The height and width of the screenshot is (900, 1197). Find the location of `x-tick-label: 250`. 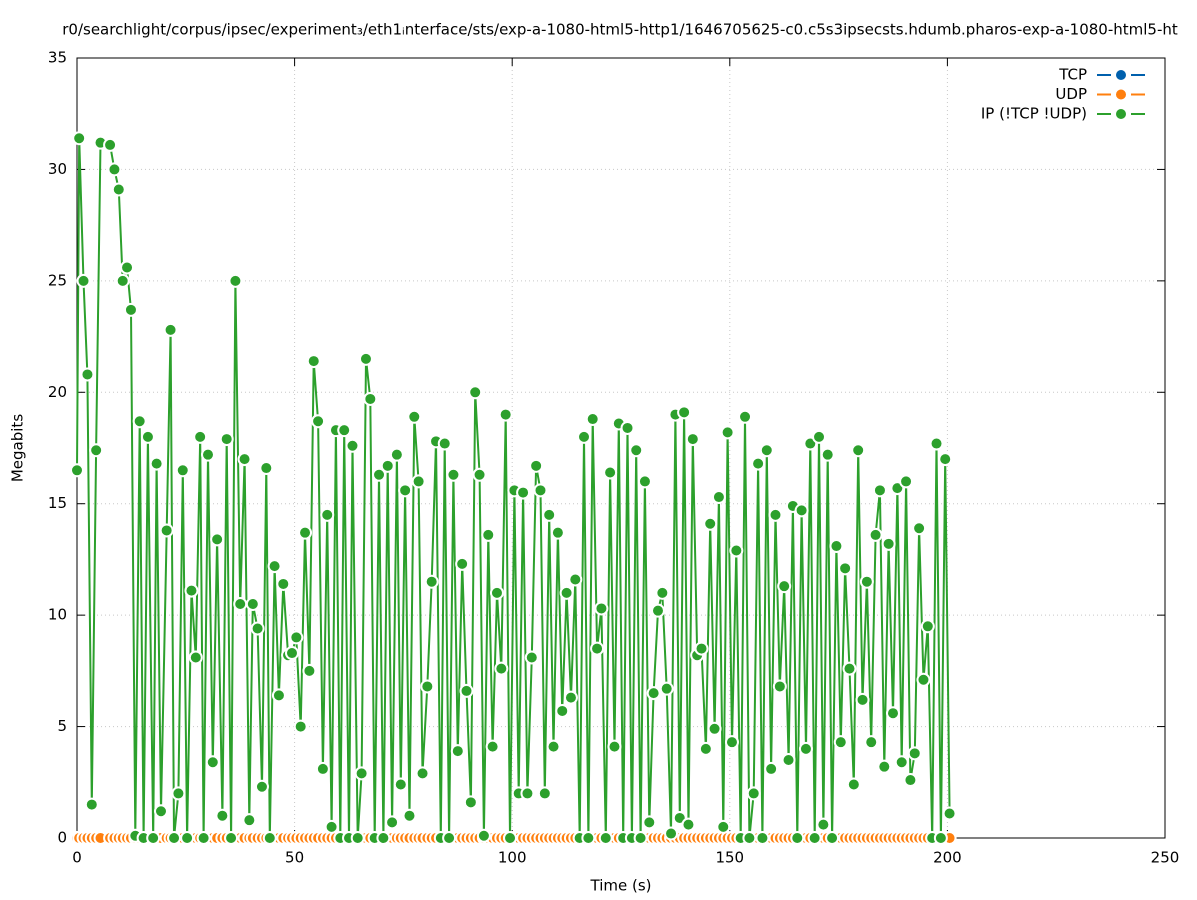

x-tick-label: 250 is located at coordinates (1165, 858).